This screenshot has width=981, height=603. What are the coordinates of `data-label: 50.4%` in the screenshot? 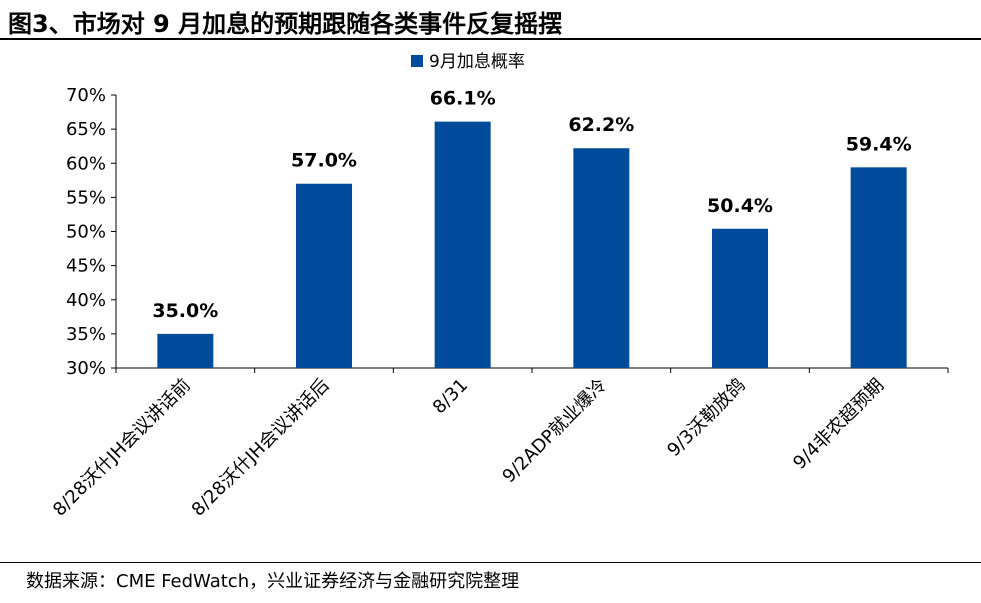 It's located at (740, 206).